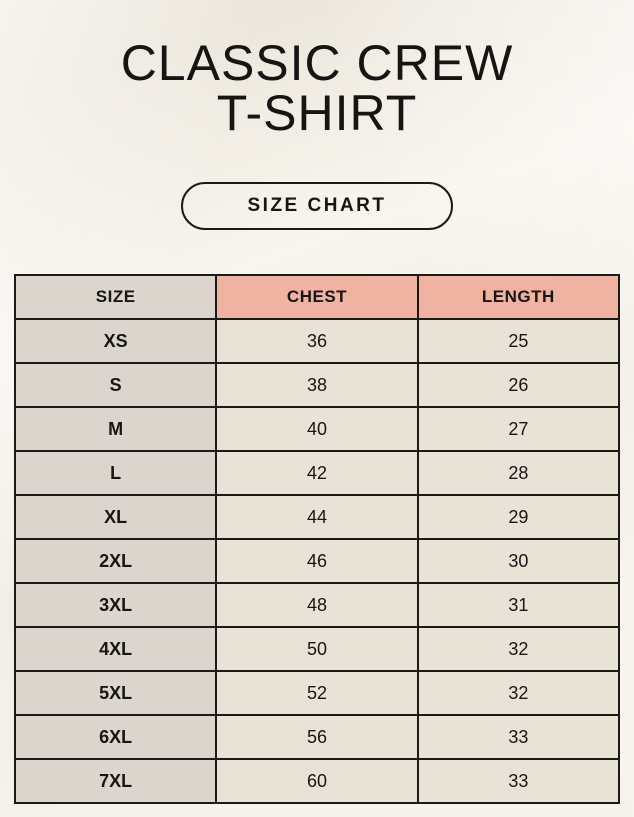 Image resolution: width=634 pixels, height=817 pixels. What do you see at coordinates (115, 517) in the screenshot?
I see `size-cell: XL` at bounding box center [115, 517].